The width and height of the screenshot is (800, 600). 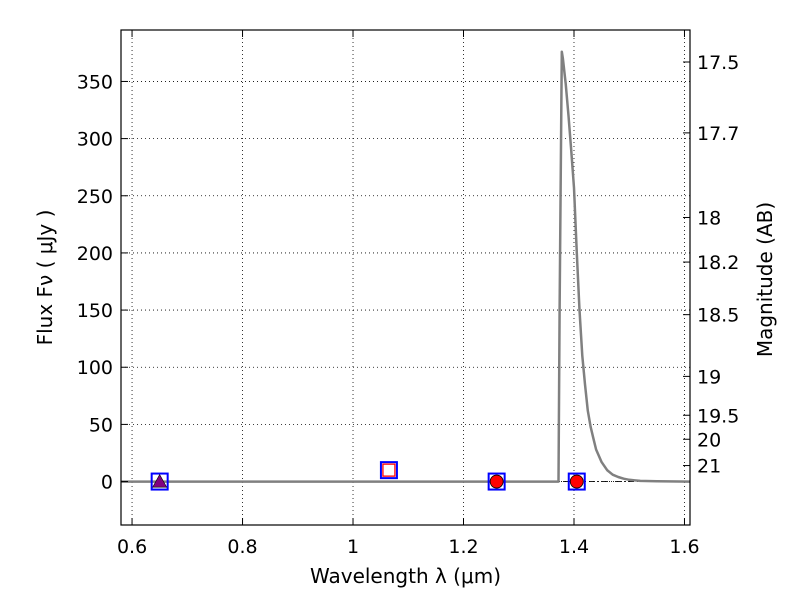 I want to click on y-tick-label: 250, so click(x=95, y=197).